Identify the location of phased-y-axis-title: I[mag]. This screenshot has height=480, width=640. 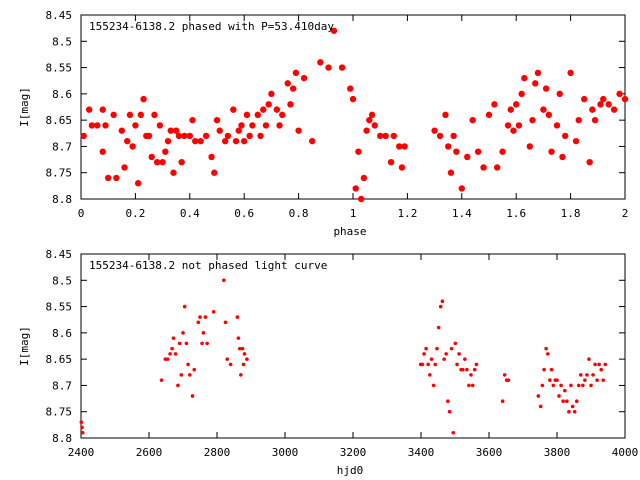
(24, 107).